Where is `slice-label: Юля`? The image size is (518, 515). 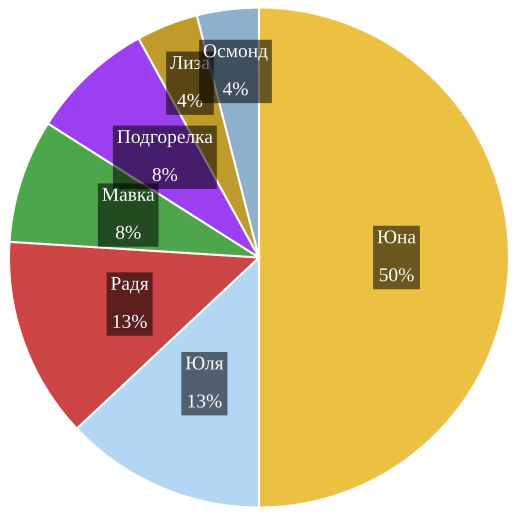
slice-label: Юля is located at coordinates (205, 363).